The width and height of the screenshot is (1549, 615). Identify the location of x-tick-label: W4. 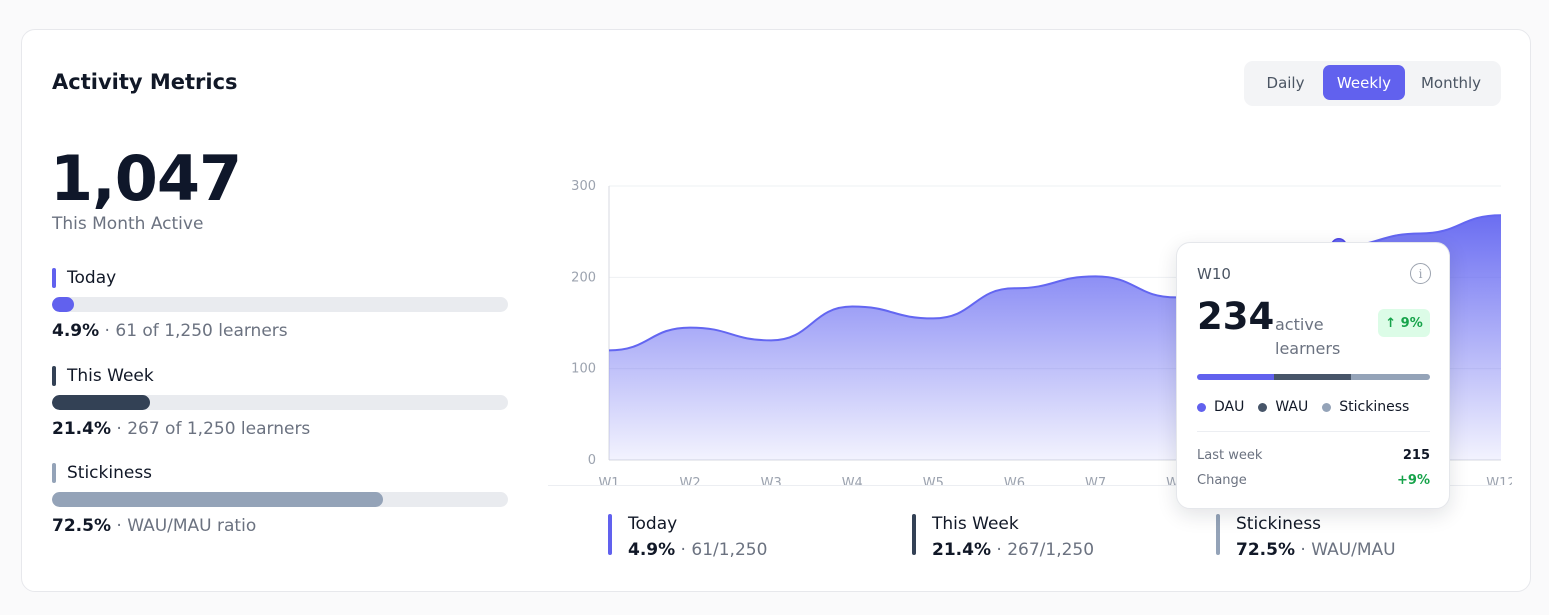
(852, 480).